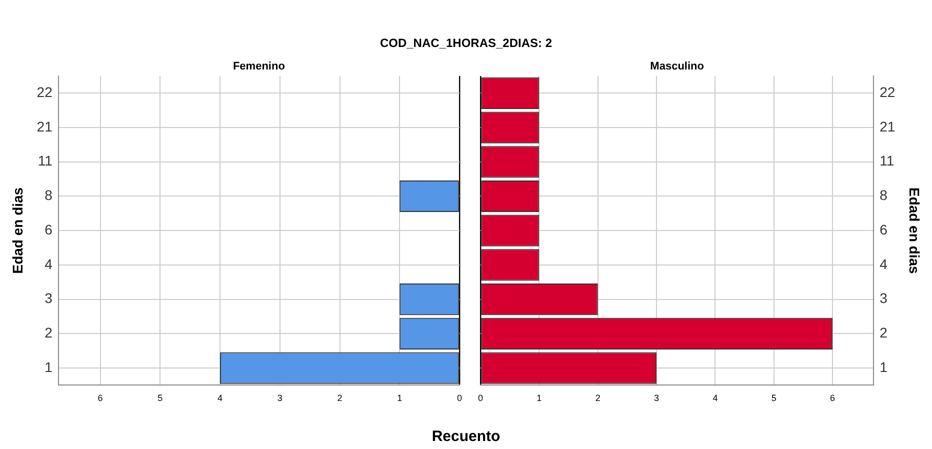 This screenshot has width=932, height=449. What do you see at coordinates (466, 436) in the screenshot?
I see `x-axis-title: Recuento` at bounding box center [466, 436].